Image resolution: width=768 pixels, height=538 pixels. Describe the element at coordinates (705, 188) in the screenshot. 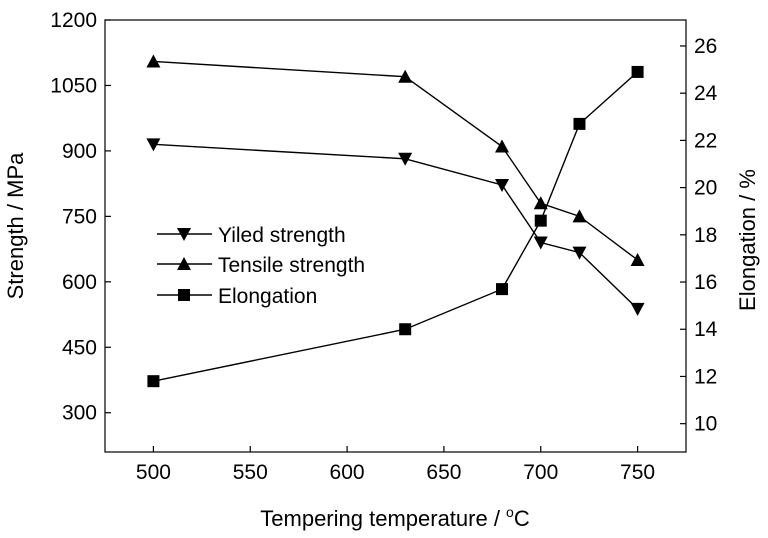

I see `right-y-tick-label: 20` at that location.